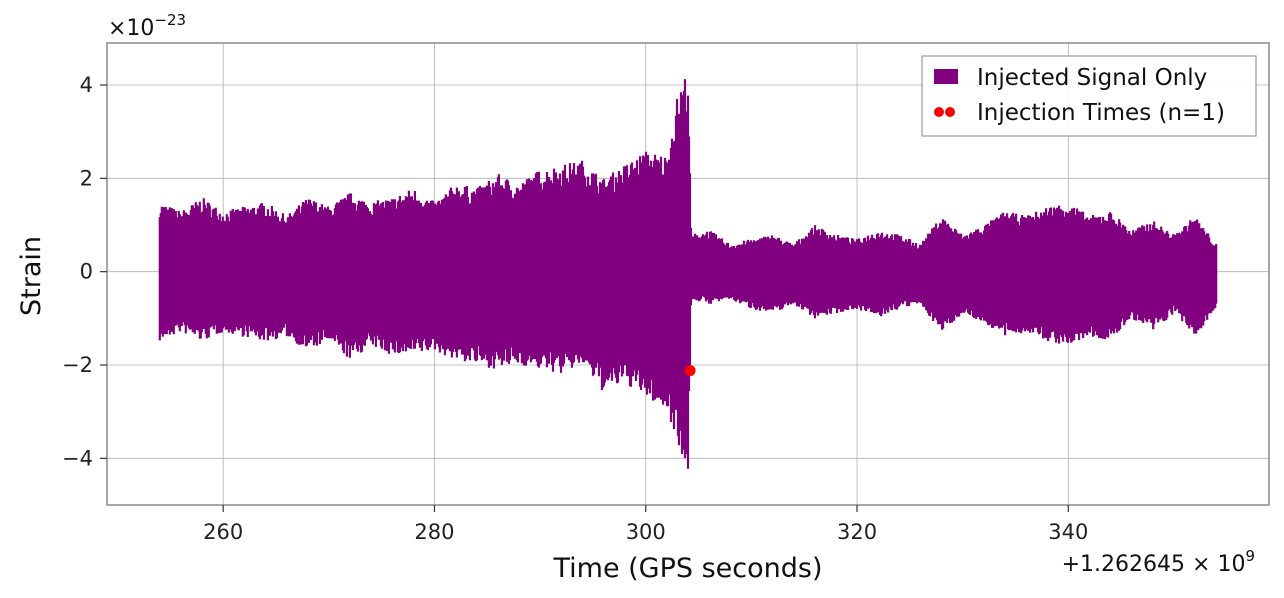 This screenshot has height=598, width=1284. I want to click on y-tick-label: 0, so click(86, 272).